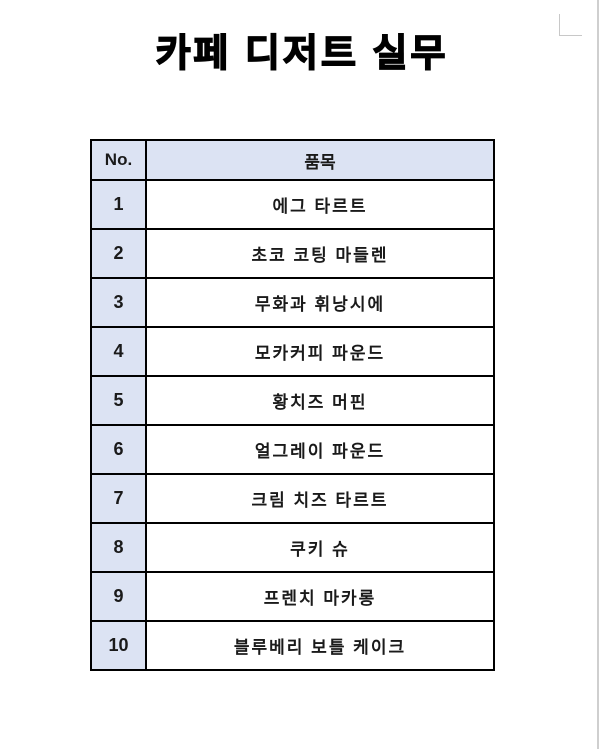 This screenshot has width=604, height=749. What do you see at coordinates (320, 253) in the screenshot?
I see `item-name-cell: 초코 코팅 마들렌` at bounding box center [320, 253].